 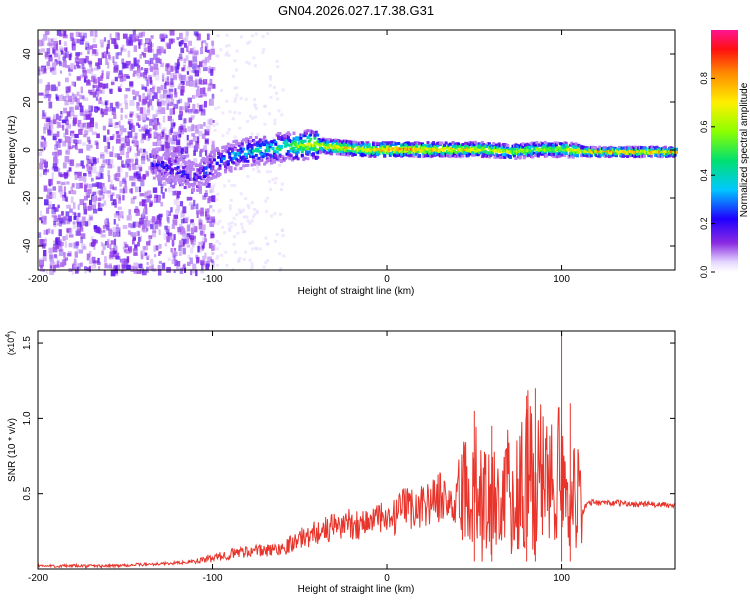 What do you see at coordinates (11, 347) in the screenshot?
I see `snr-multiplier-base: (x10` at bounding box center [11, 347].